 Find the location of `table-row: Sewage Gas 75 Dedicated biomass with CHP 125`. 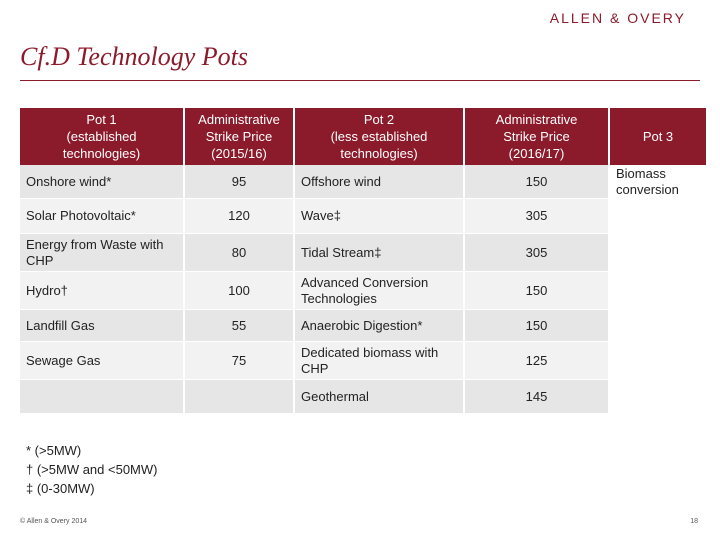

table-row: Sewage Gas 75 Dedicated biomass with CHP 125 is located at coordinates (363, 361).